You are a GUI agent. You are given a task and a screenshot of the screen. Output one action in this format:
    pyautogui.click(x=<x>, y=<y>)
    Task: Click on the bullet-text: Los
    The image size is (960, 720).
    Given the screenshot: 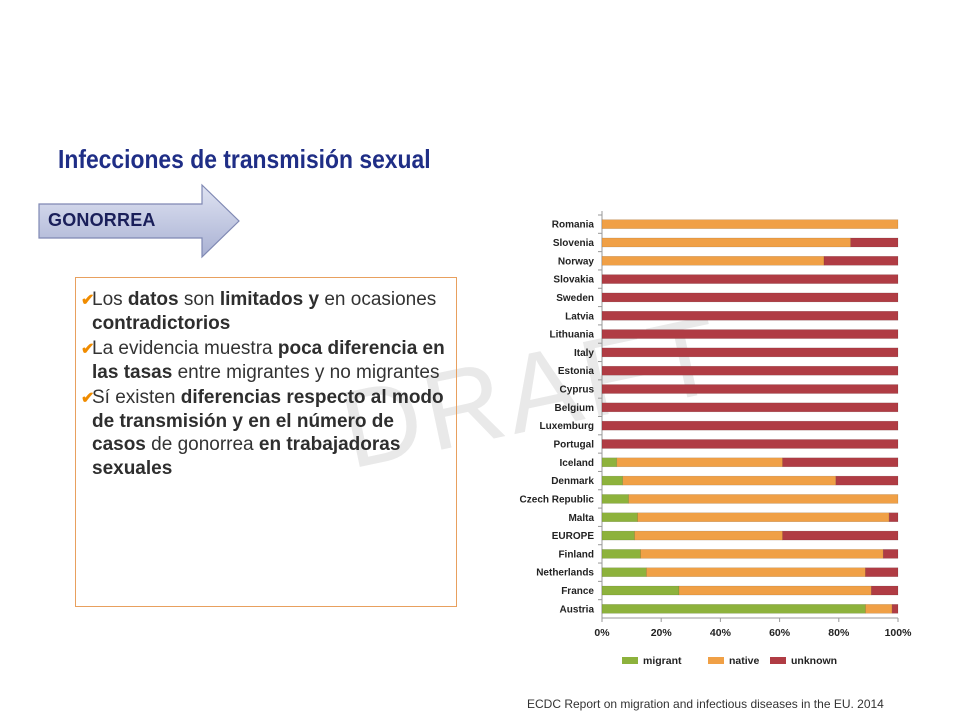 What is the action you would take?
    pyautogui.click(x=110, y=299)
    